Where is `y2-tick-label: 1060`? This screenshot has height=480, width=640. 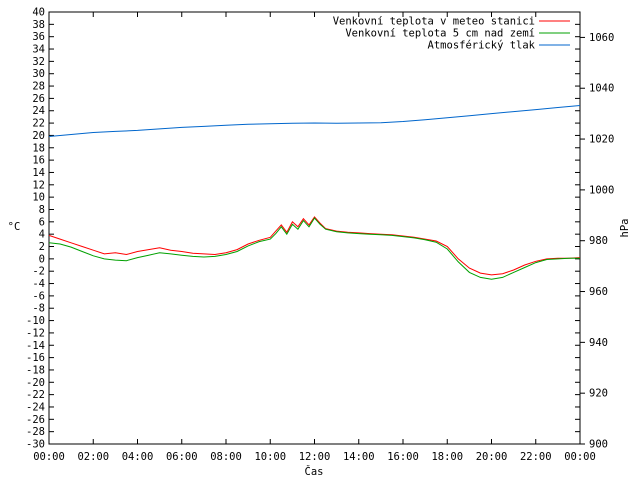 y2-tick-label: 1060 is located at coordinates (601, 38).